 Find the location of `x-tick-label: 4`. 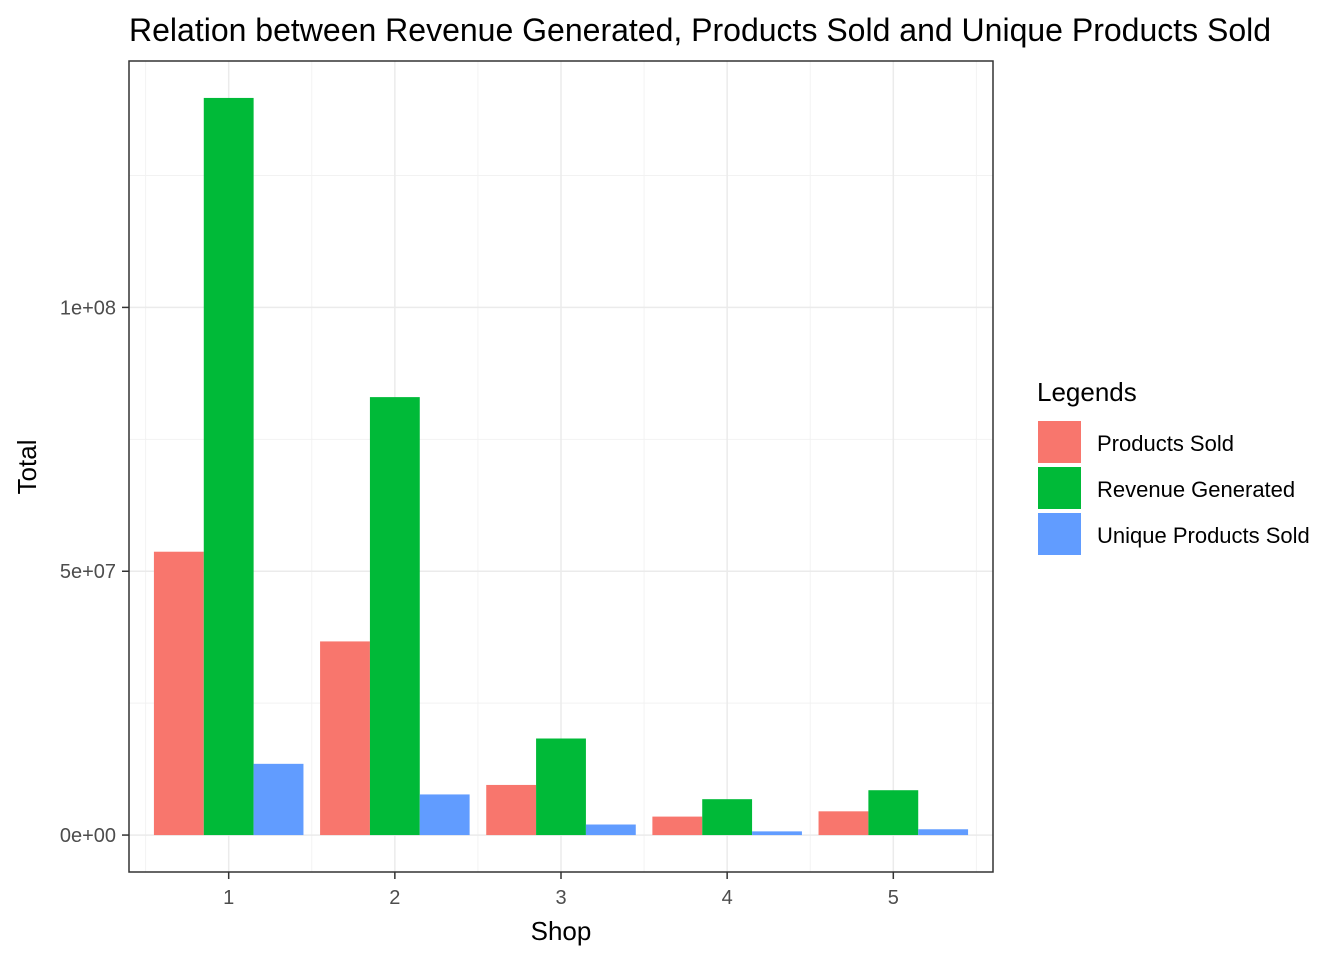

x-tick-label: 4 is located at coordinates (727, 898).